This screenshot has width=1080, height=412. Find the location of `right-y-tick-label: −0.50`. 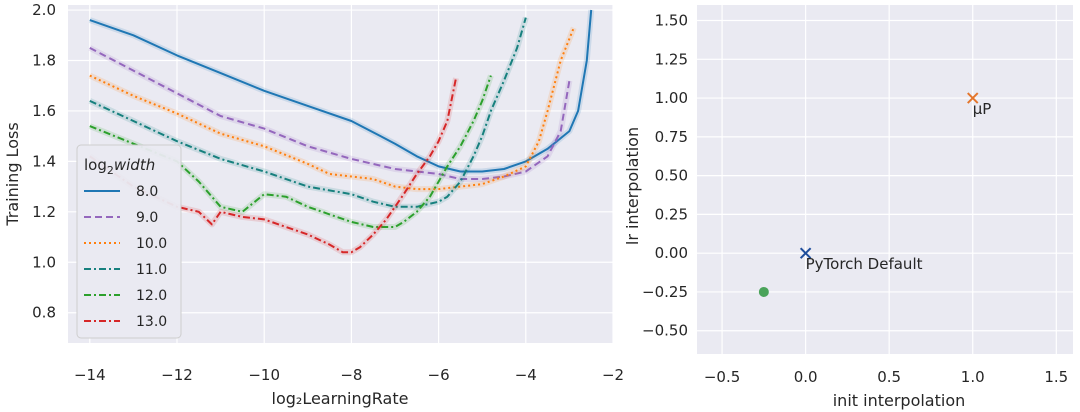

right-y-tick-label: −0.50 is located at coordinates (665, 331).